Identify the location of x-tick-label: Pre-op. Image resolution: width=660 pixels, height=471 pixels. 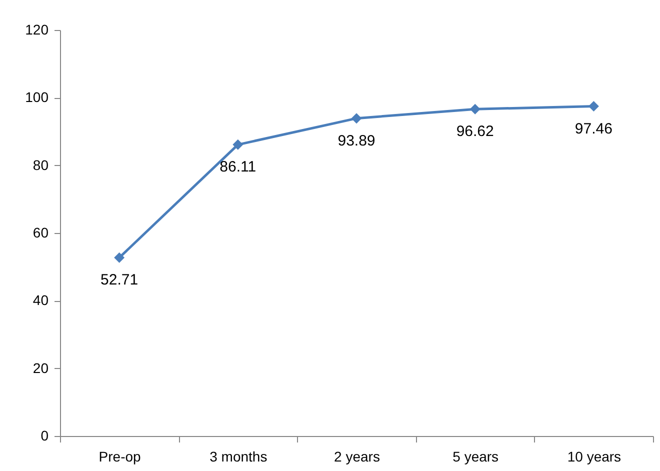
(120, 456).